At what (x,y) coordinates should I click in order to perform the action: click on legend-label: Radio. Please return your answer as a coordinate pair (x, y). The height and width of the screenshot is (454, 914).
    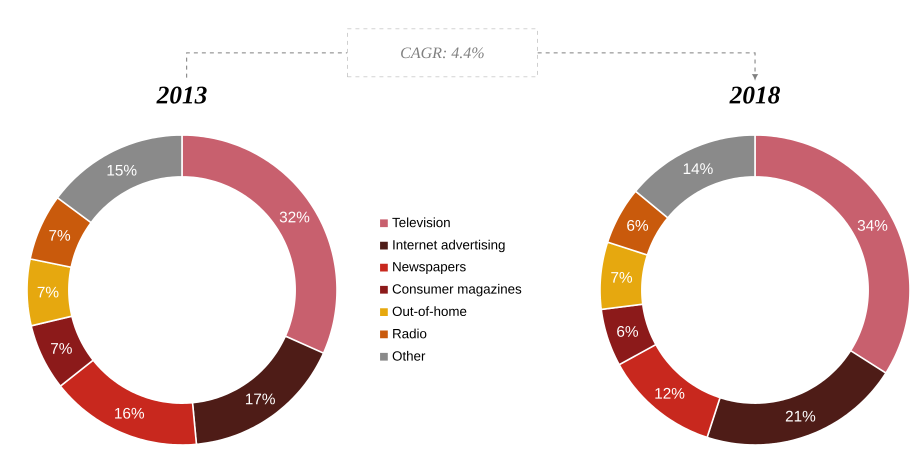
    Looking at the image, I should click on (409, 333).